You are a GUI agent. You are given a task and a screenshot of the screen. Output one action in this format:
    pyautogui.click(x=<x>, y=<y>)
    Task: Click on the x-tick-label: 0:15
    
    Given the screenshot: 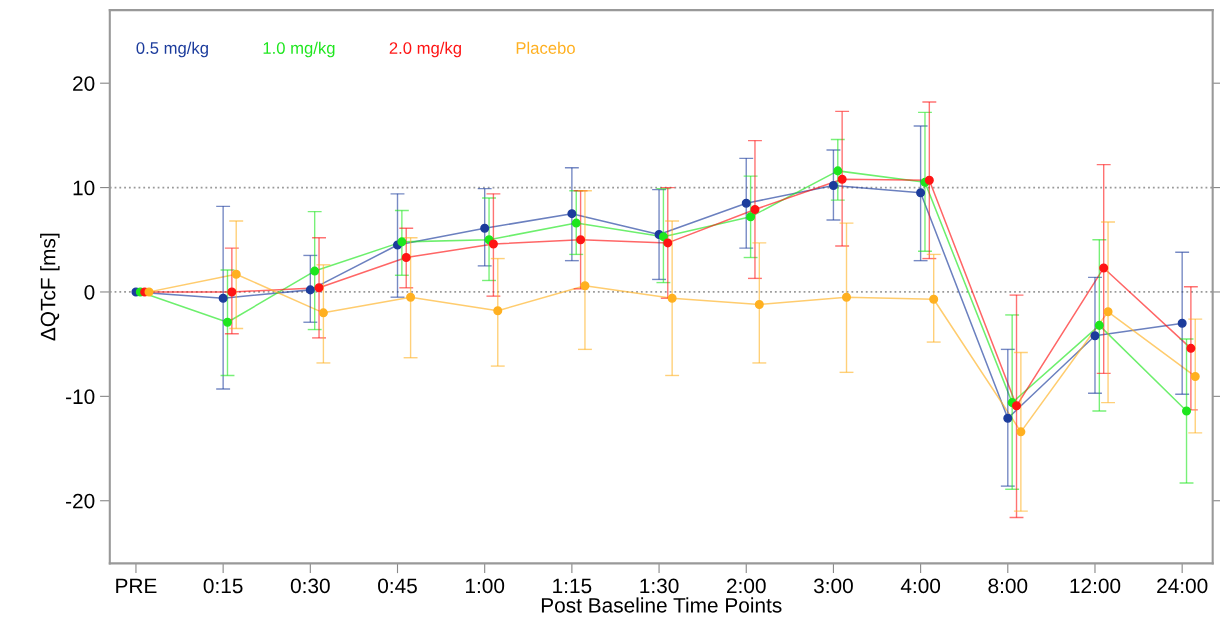 What is the action you would take?
    pyautogui.click(x=223, y=586)
    